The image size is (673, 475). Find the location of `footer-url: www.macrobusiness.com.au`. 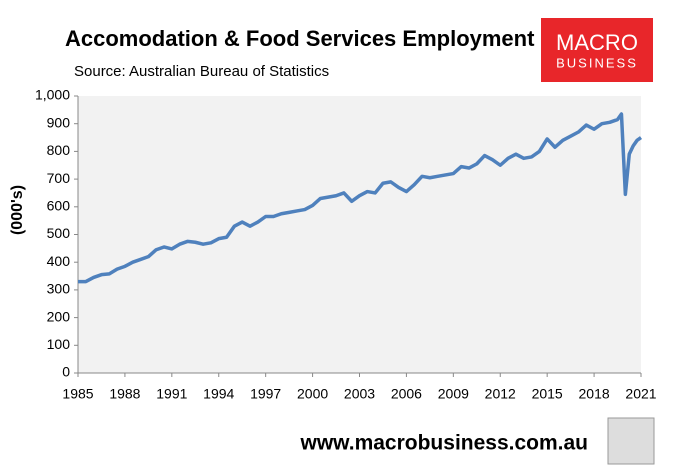

footer-url: www.macrobusiness.com.au is located at coordinates (444, 443).